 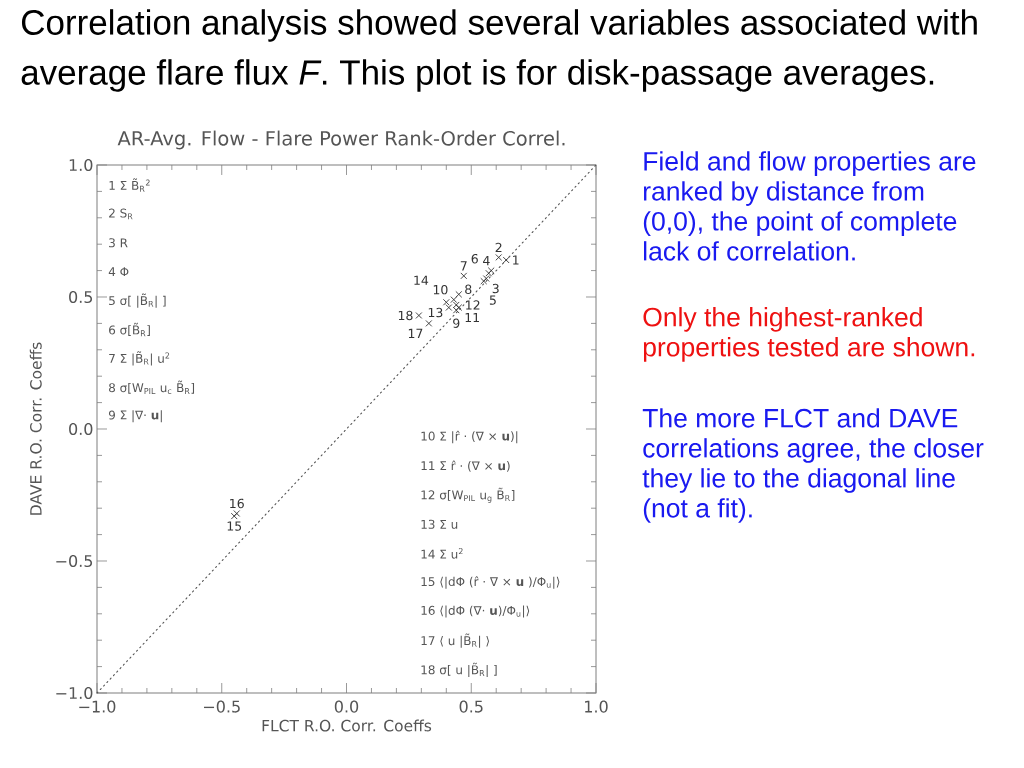 I want to click on x-tick-label: 0.5, so click(x=471, y=706).